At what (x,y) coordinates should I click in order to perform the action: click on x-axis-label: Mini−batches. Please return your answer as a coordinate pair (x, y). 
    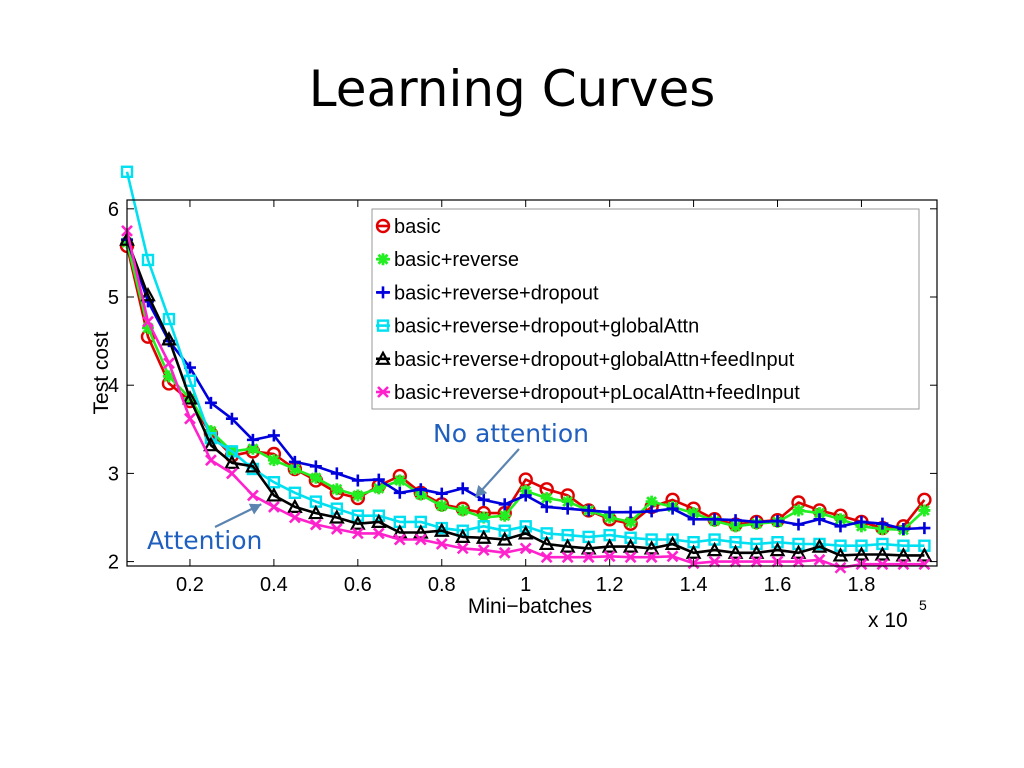
    Looking at the image, I should click on (530, 606).